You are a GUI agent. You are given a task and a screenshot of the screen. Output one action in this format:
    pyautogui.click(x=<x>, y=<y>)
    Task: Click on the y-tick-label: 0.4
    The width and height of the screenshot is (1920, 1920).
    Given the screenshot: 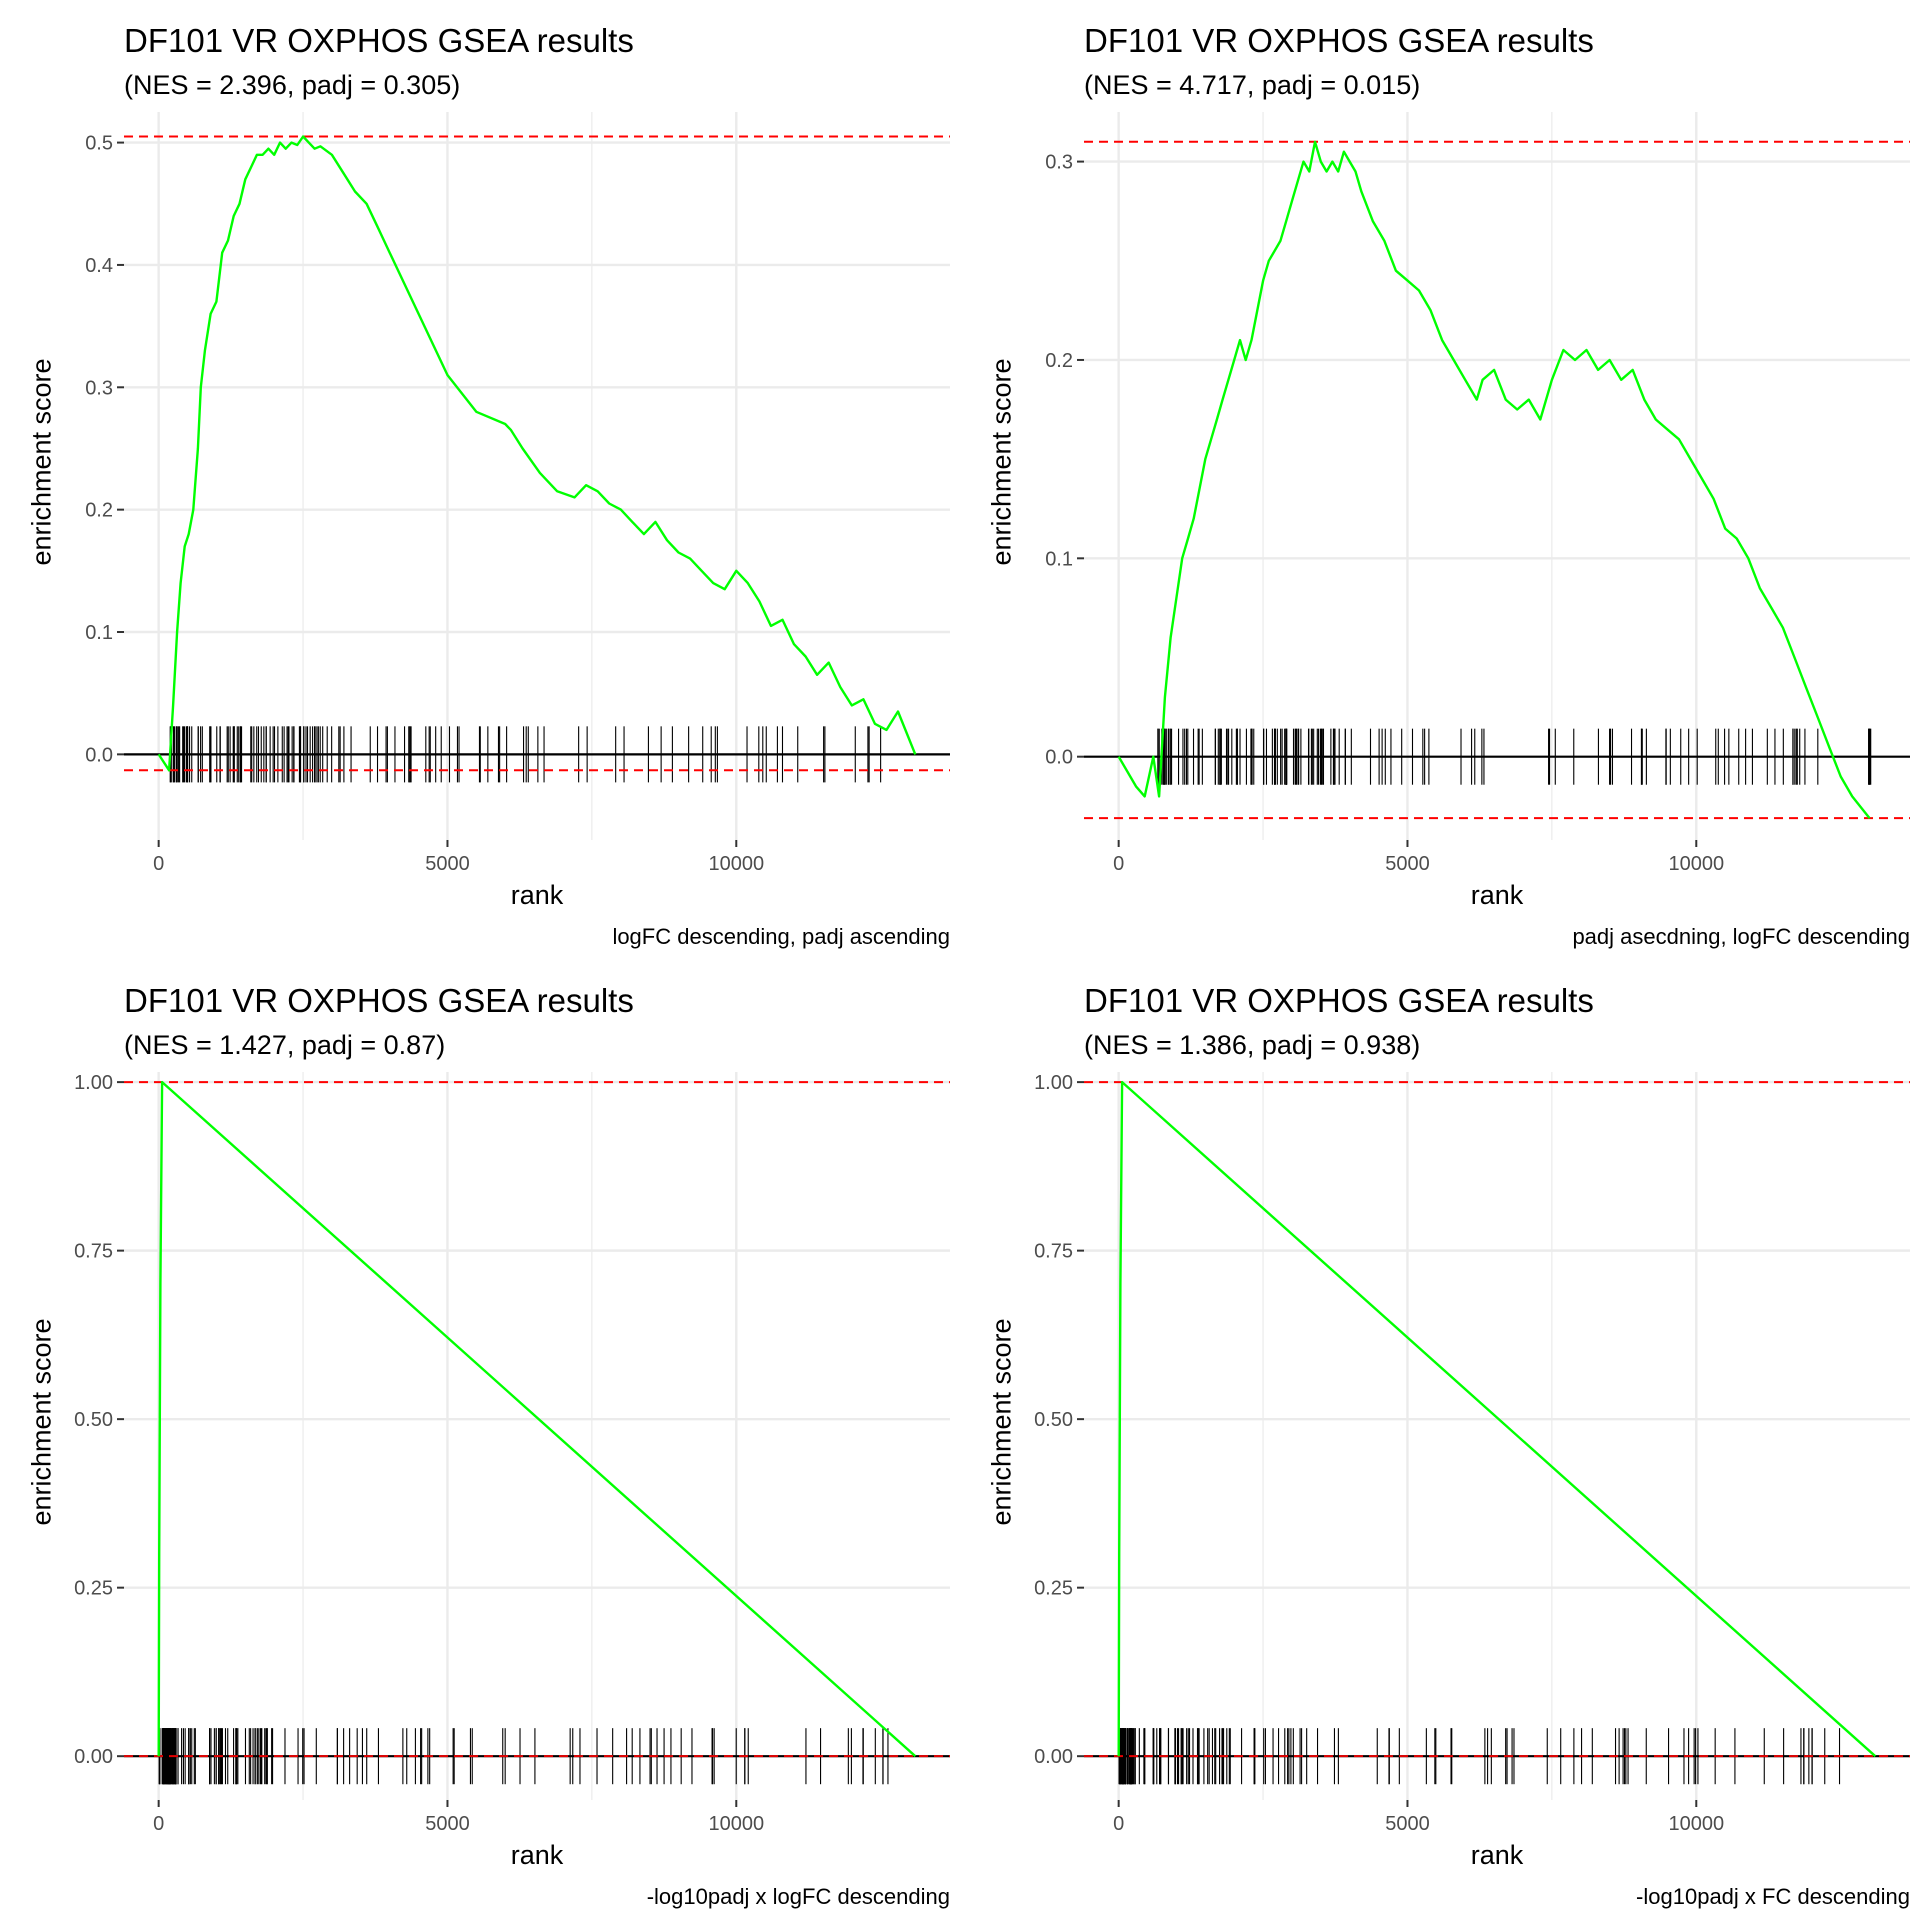 What is the action you would take?
    pyautogui.click(x=99, y=266)
    